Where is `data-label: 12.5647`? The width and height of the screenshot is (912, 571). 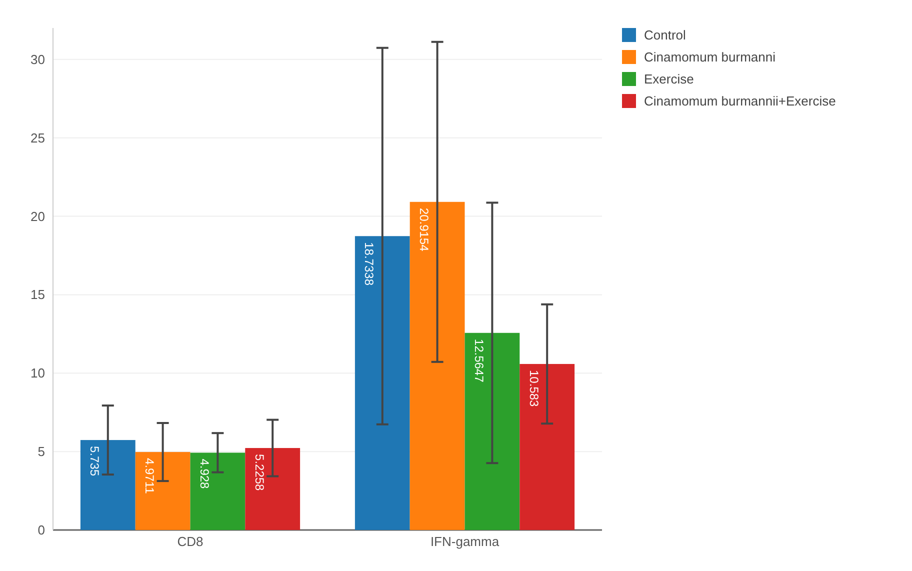 data-label: 12.5647 is located at coordinates (479, 360).